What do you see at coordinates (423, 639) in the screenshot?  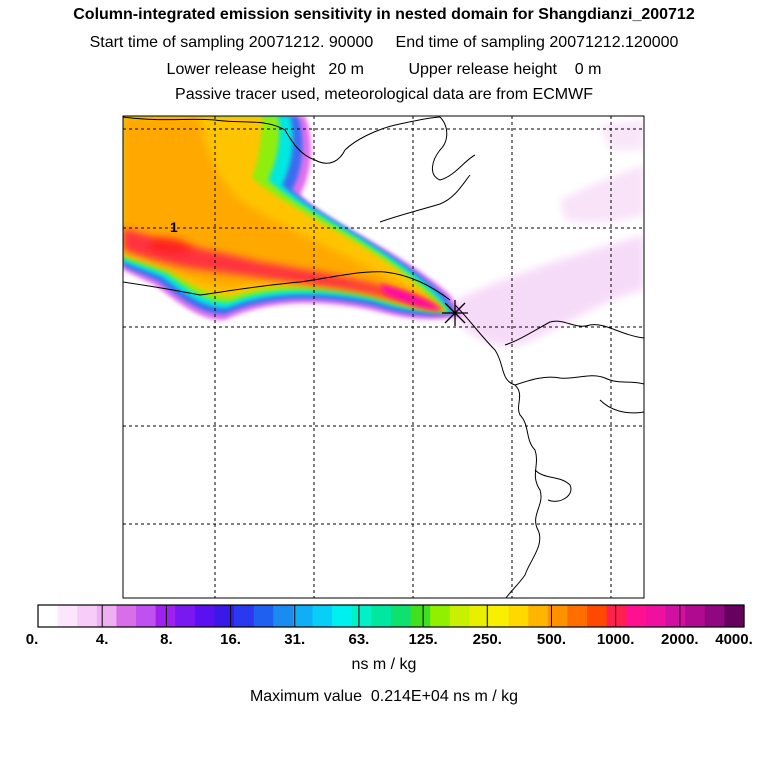 I see `colorbar-tick-label: 125.` at bounding box center [423, 639].